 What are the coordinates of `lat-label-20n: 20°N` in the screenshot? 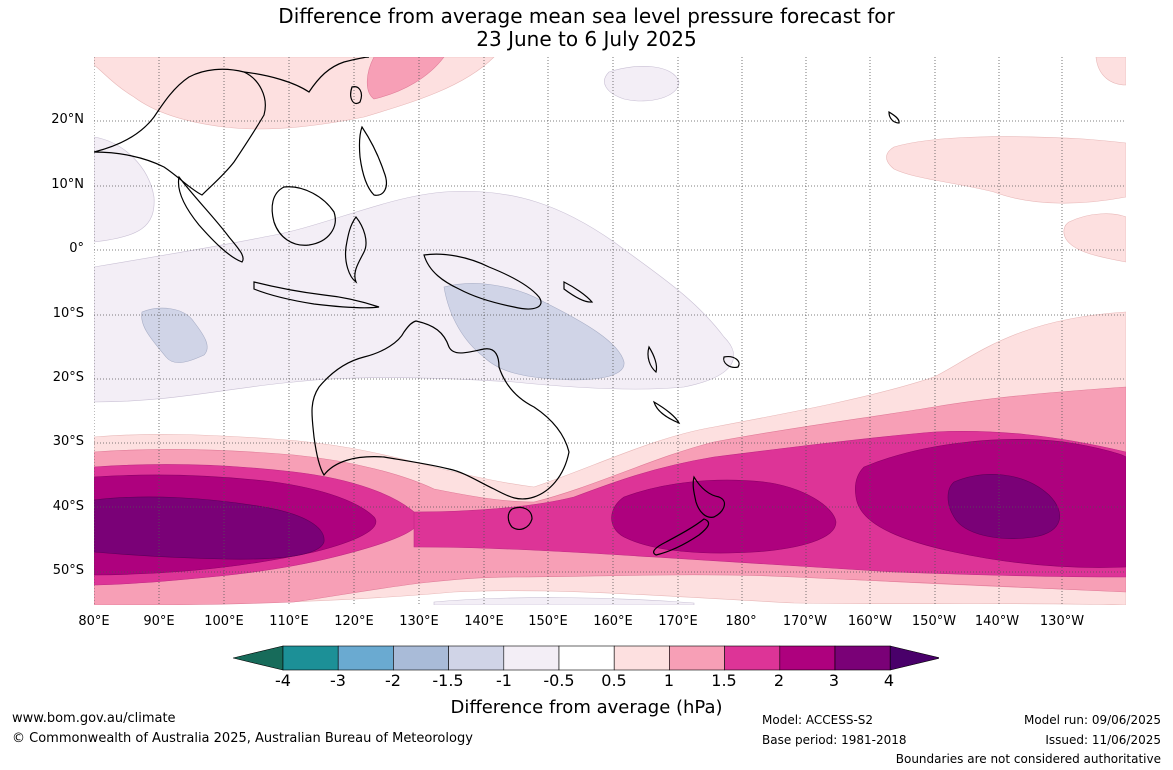 It's located at (67, 119).